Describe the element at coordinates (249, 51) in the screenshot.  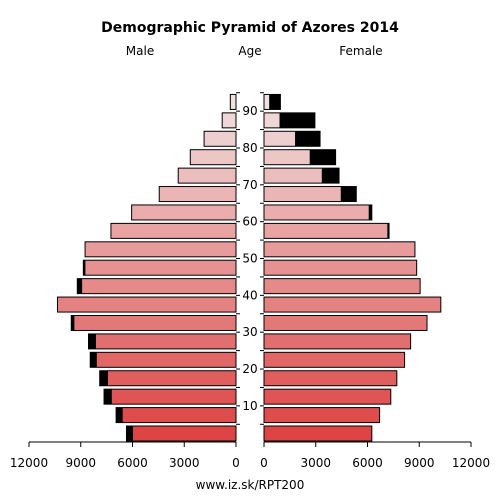
I see `age-label: Age` at that location.